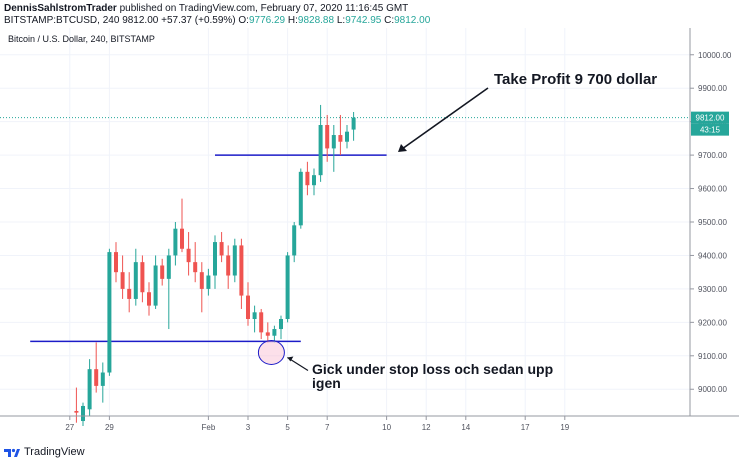 The height and width of the screenshot is (461, 739). Describe the element at coordinates (12, 452) in the screenshot. I see `tradingview-logo-icon` at that location.